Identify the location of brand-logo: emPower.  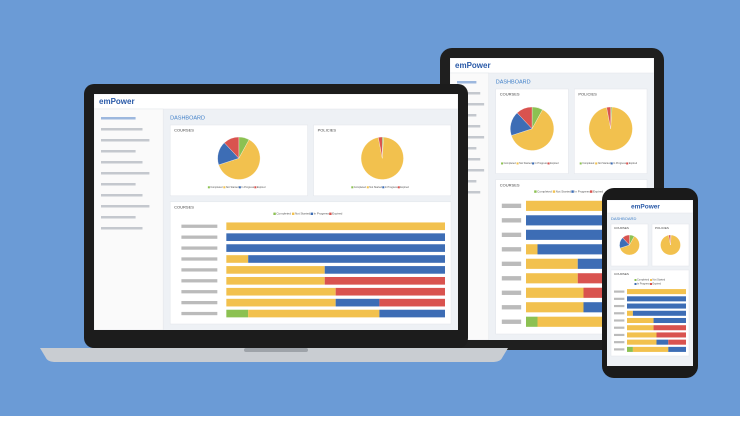
(117, 101).